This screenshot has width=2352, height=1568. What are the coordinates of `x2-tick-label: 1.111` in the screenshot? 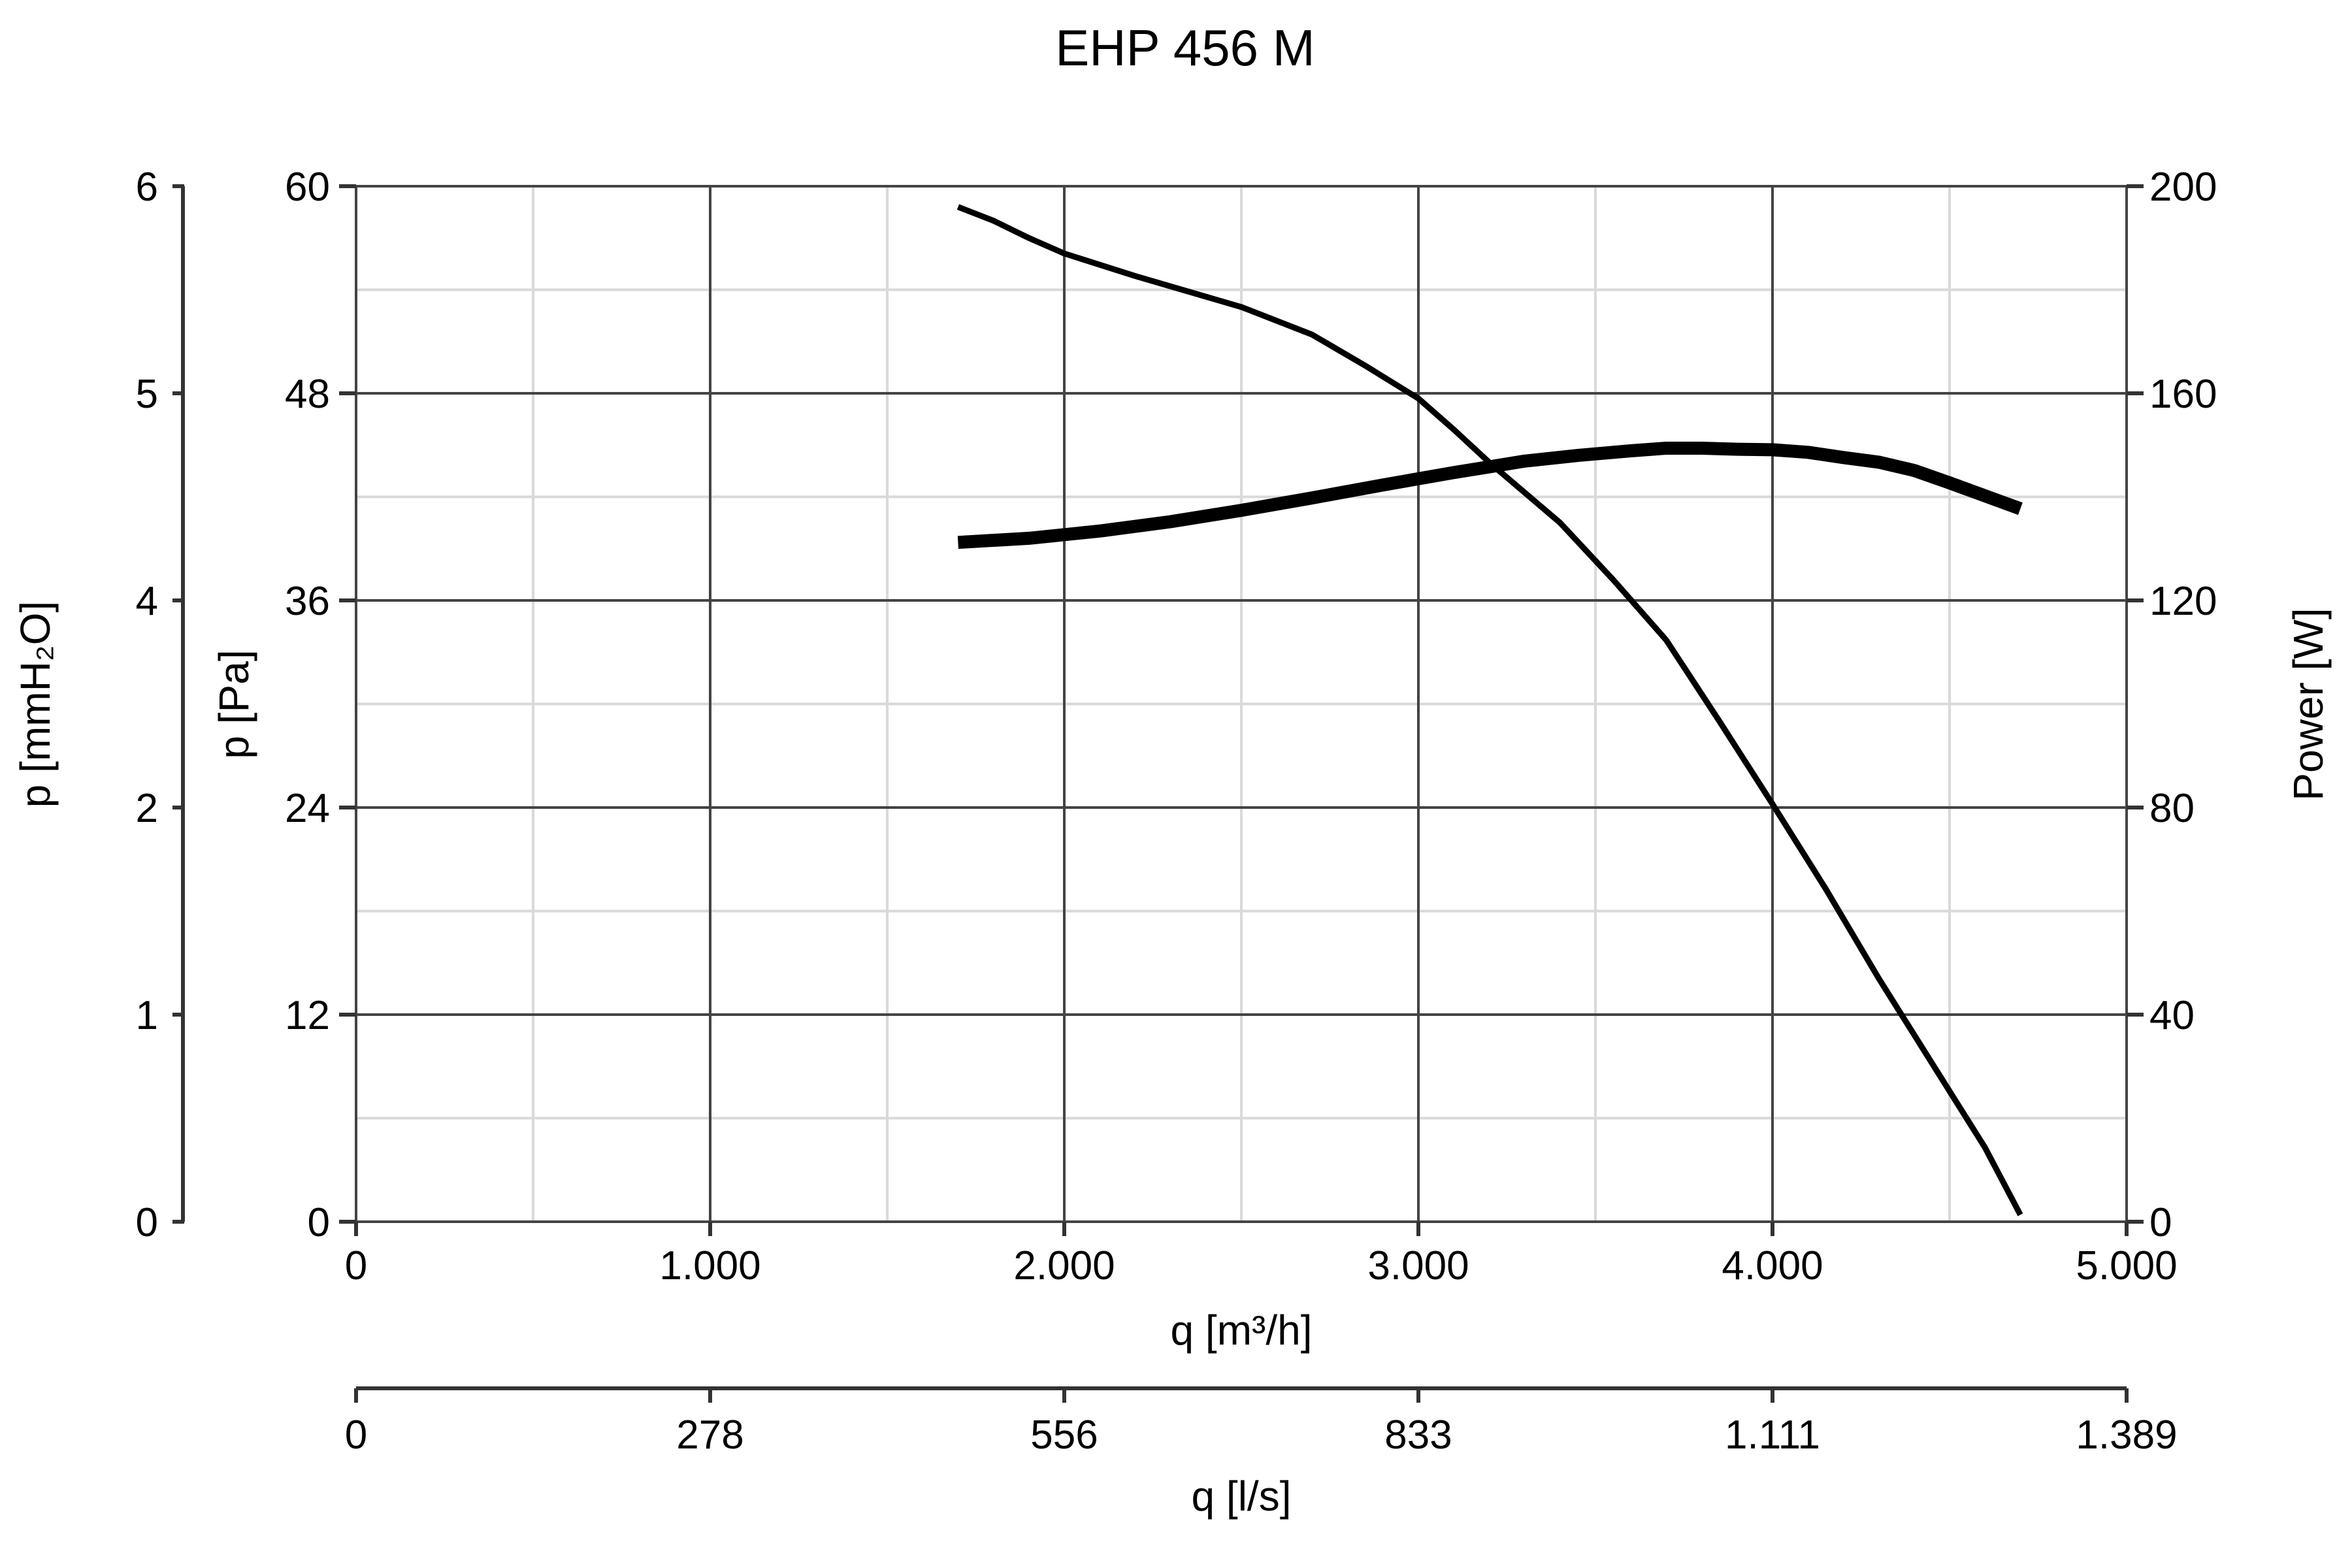 It's located at (1772, 1435).